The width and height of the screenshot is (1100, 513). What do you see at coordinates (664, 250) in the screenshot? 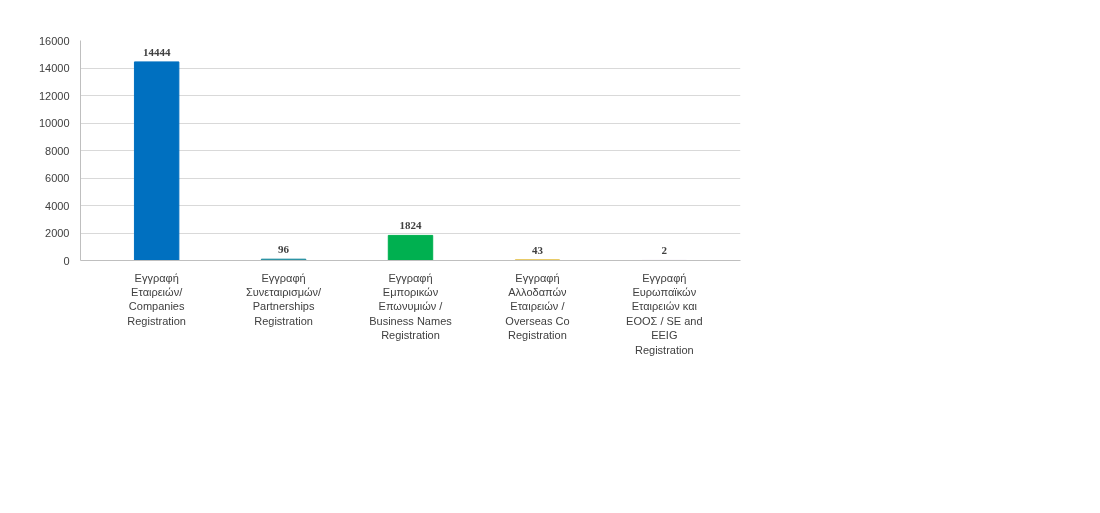
I see `data-label: 2` at bounding box center [664, 250].